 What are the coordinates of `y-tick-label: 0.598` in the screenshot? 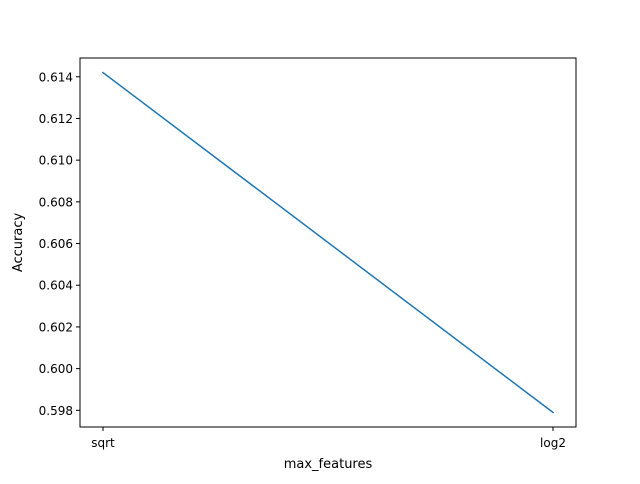 It's located at (56, 411).